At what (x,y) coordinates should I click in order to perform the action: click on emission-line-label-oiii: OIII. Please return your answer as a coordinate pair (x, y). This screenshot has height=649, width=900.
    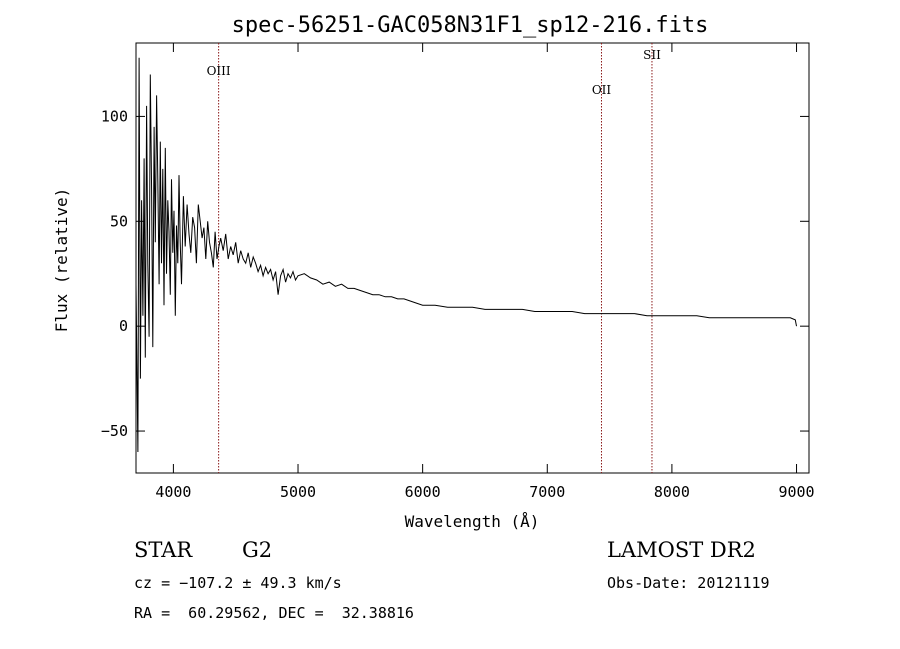
    Looking at the image, I should click on (219, 71).